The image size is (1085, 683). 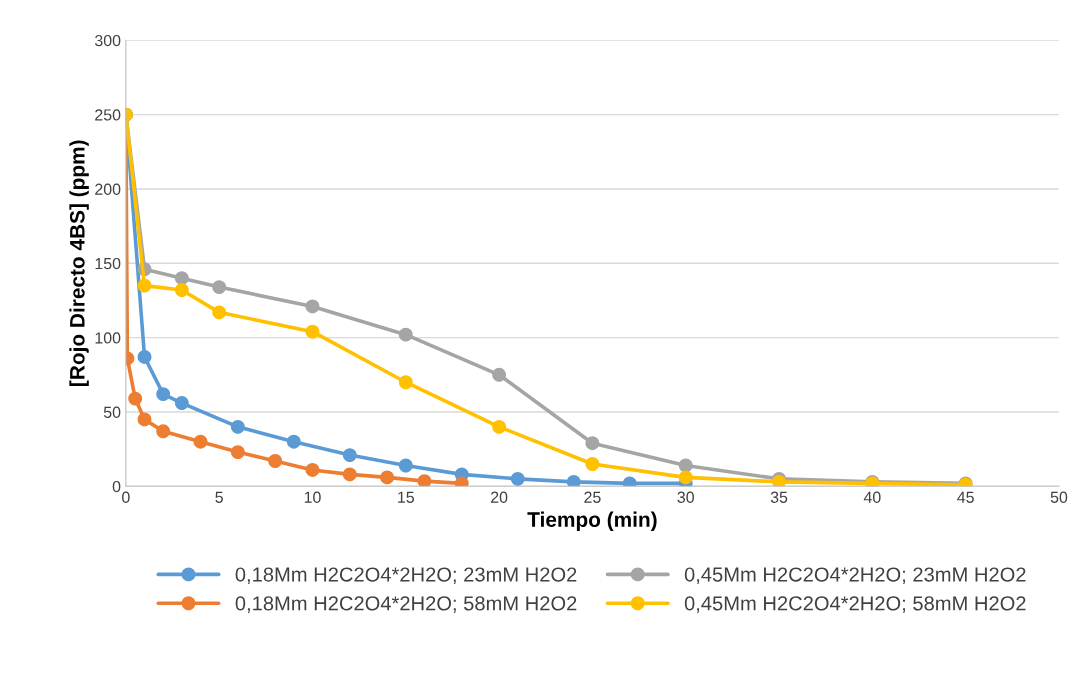 I want to click on x-tick-label: 25, so click(x=592, y=497).